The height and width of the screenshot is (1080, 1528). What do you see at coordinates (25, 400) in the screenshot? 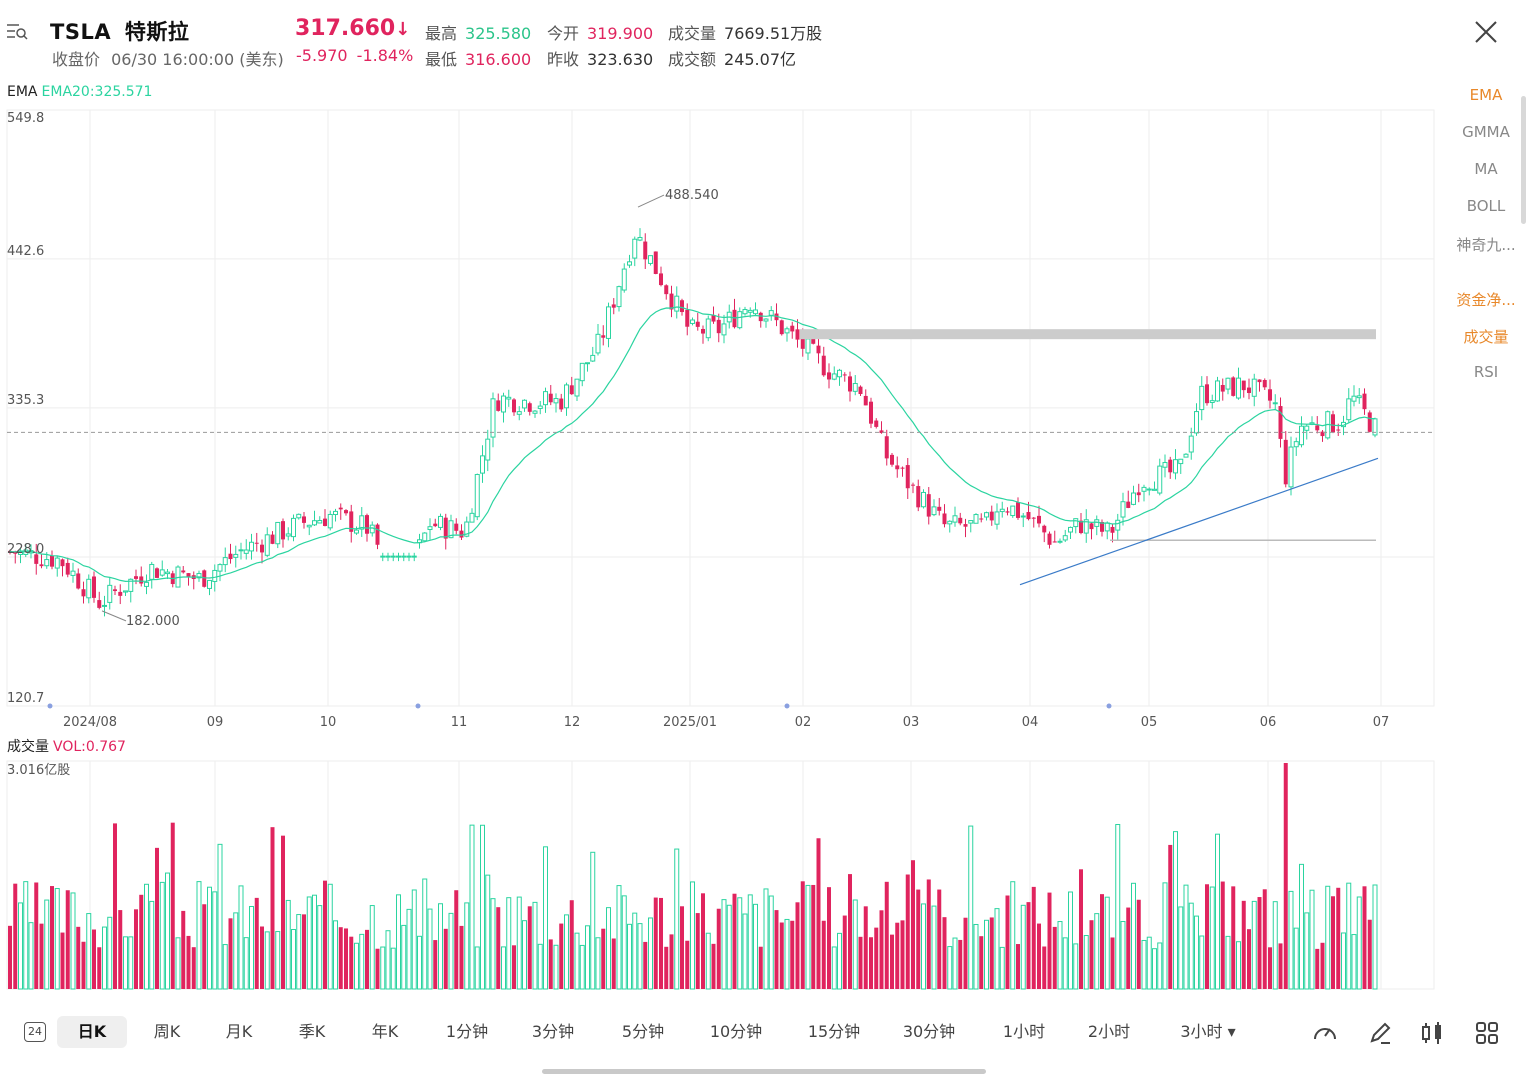
I see `y-tick-label: 335.3` at bounding box center [25, 400].